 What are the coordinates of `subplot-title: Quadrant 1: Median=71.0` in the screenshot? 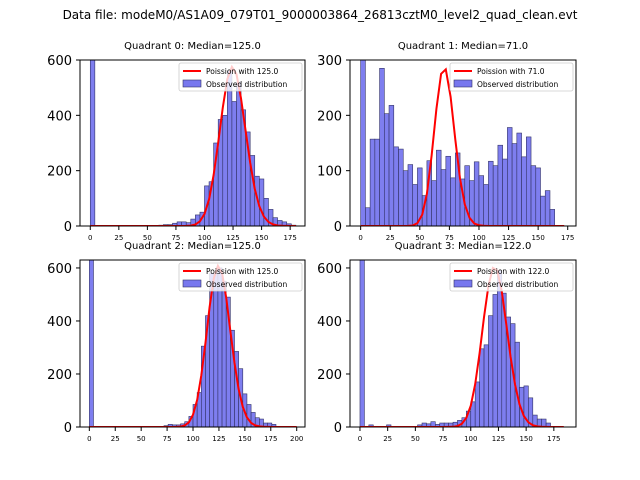 It's located at (463, 46).